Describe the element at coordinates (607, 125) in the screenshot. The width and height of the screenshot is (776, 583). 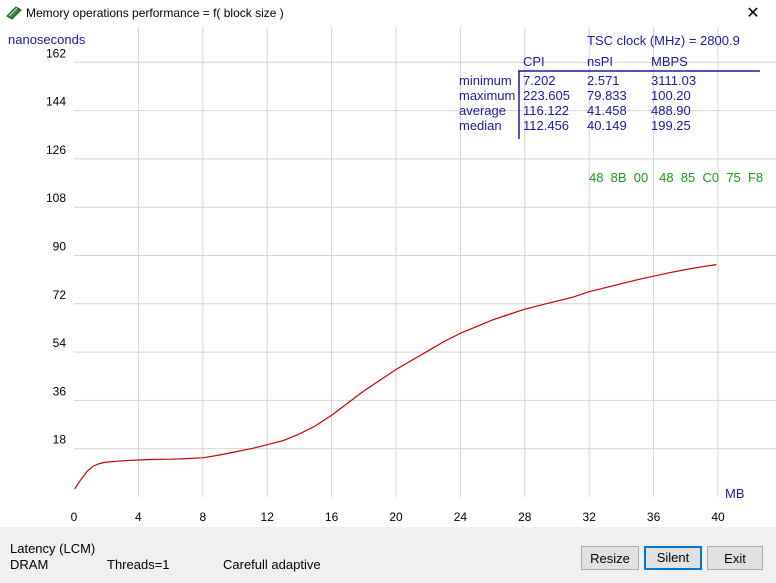
I see `cell-med-nspi: 40.149` at that location.